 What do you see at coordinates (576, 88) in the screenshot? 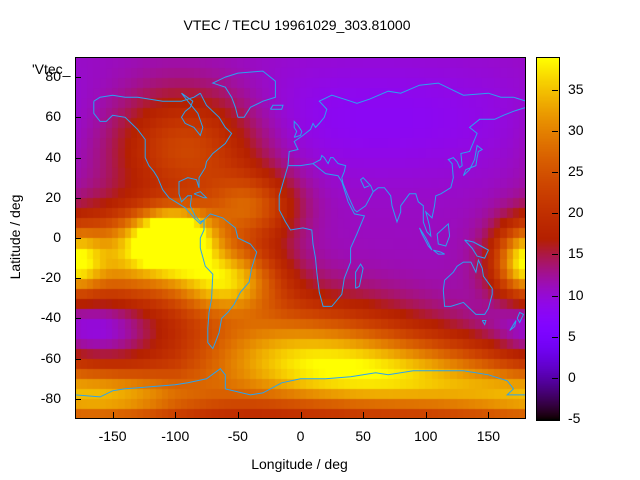
I see `colorbar-tick-label: 35` at bounding box center [576, 88].